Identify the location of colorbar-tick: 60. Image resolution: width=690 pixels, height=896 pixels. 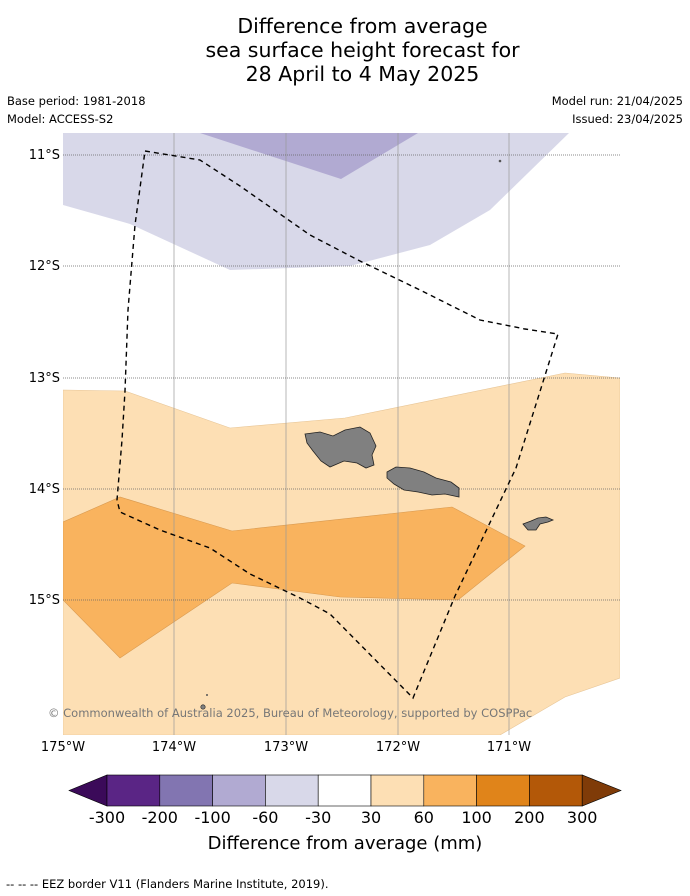
(423, 817).